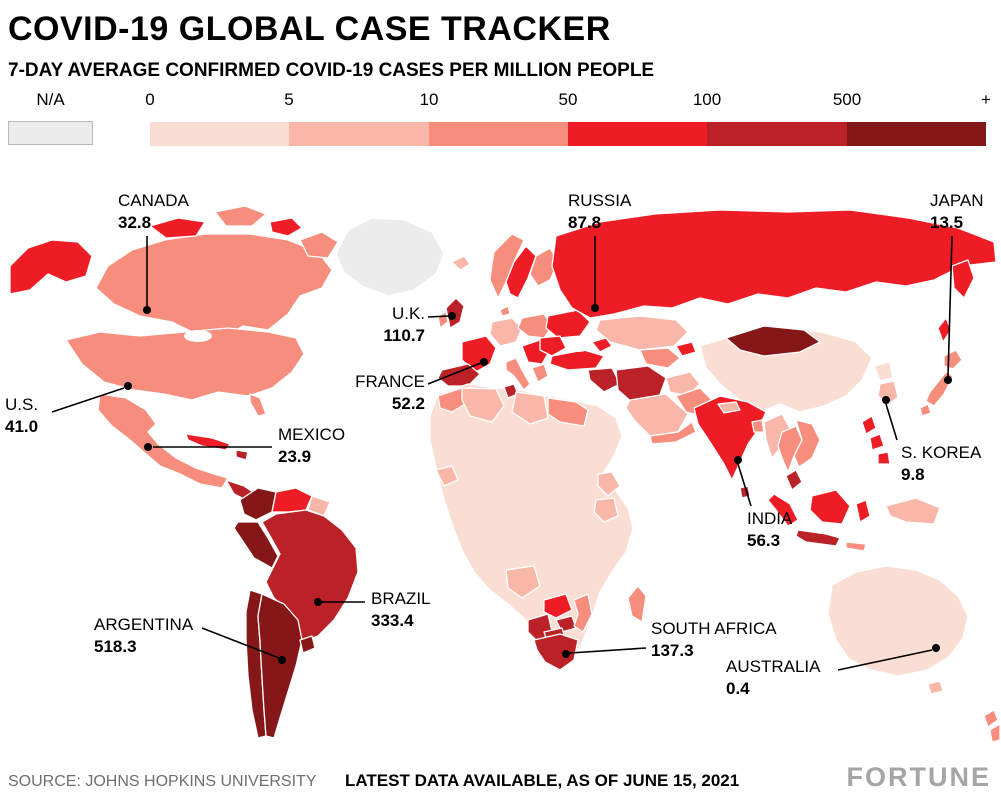 The width and height of the screenshot is (1001, 812). I want to click on dot-uk, so click(452, 316).